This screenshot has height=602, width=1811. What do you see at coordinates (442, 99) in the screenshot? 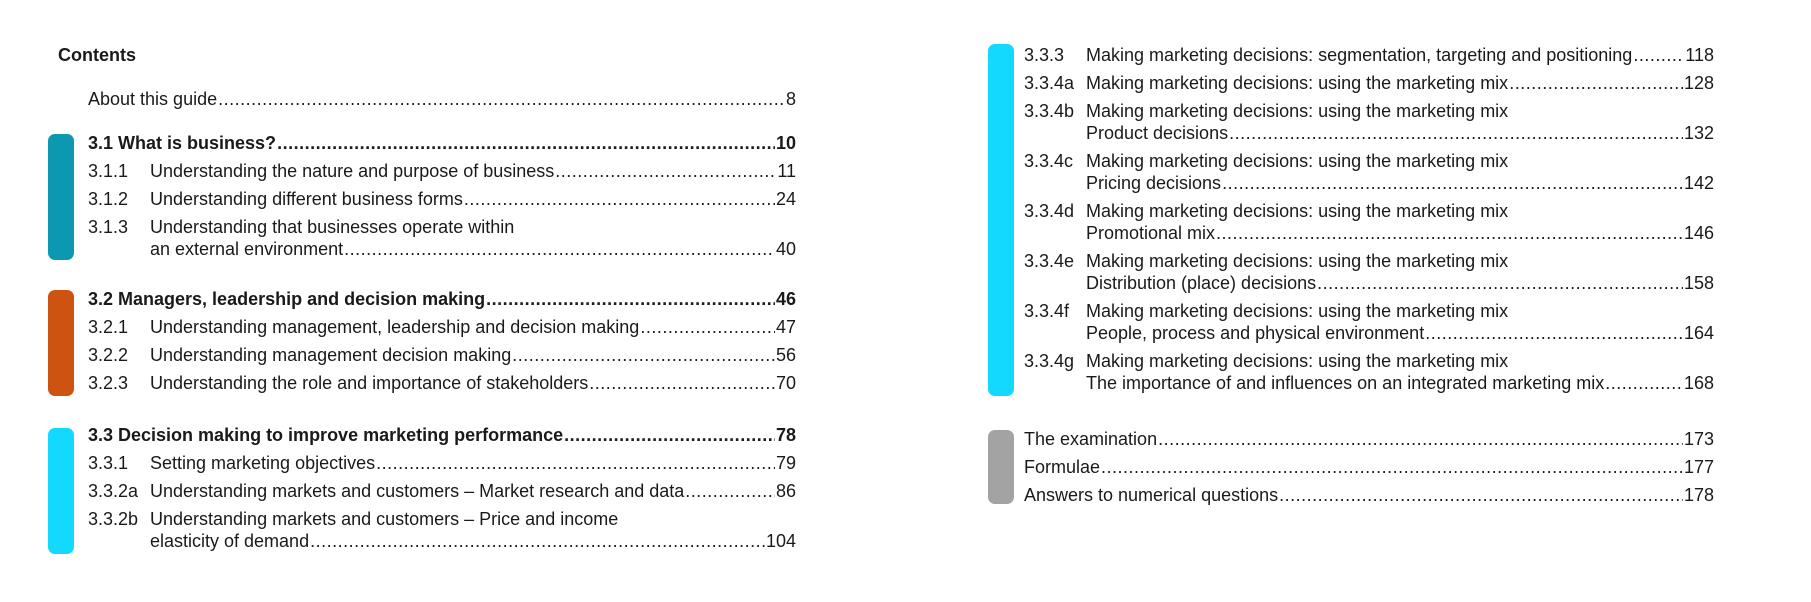
I see `toc-entry-about-this-guide: About this guide 8` at bounding box center [442, 99].